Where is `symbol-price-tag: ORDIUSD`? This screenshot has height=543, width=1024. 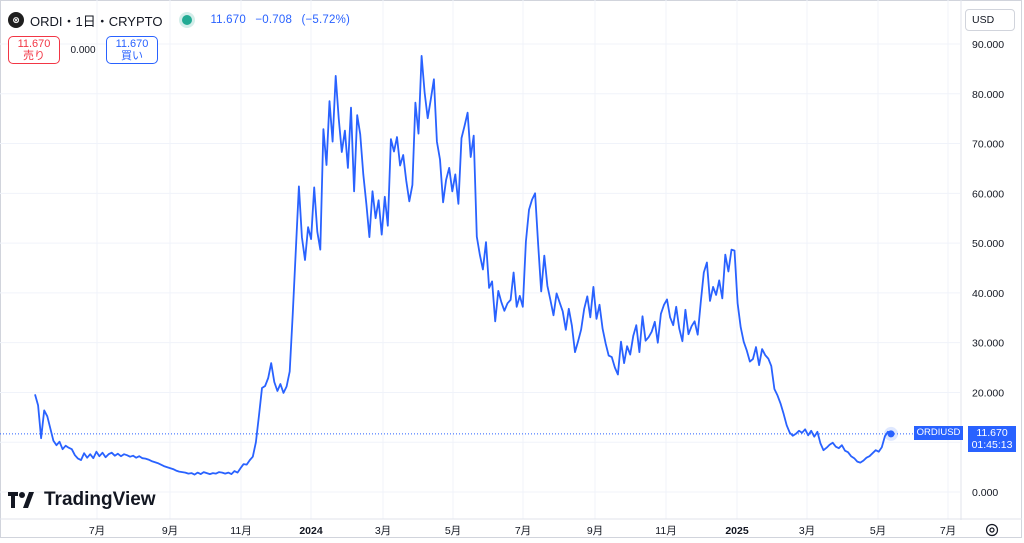
symbol-price-tag: ORDIUSD is located at coordinates (938, 433).